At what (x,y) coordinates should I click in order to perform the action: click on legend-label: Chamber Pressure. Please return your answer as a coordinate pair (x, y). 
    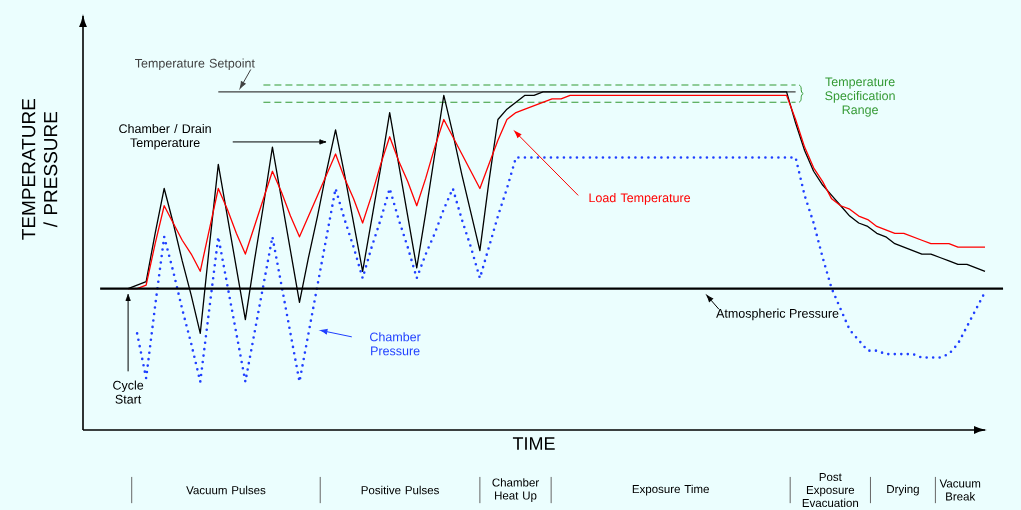
    Looking at the image, I should click on (395, 344).